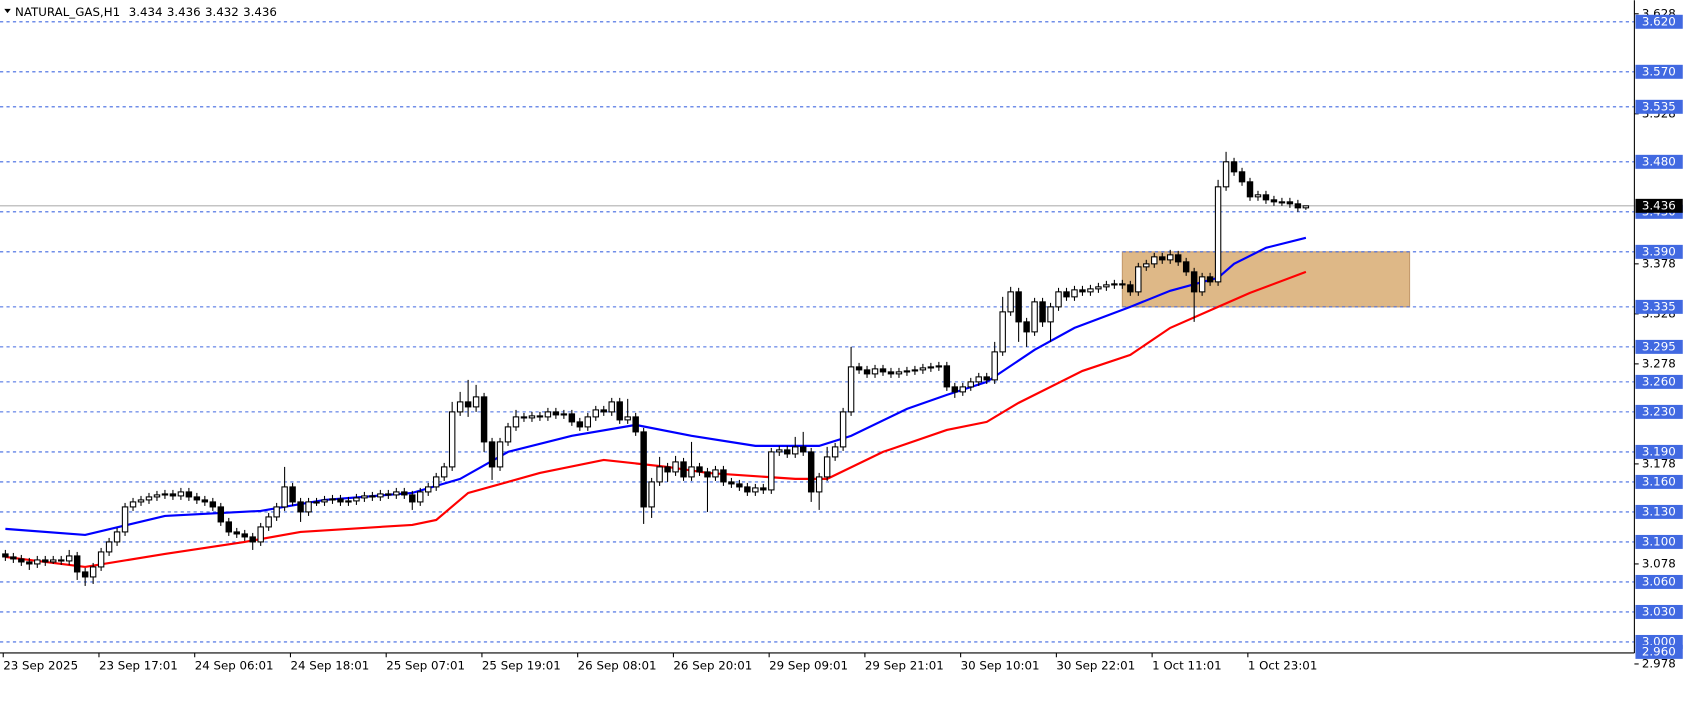 This screenshot has width=1686, height=707. What do you see at coordinates (1659, 411) in the screenshot?
I see `level-label: 3.230` at bounding box center [1659, 411].